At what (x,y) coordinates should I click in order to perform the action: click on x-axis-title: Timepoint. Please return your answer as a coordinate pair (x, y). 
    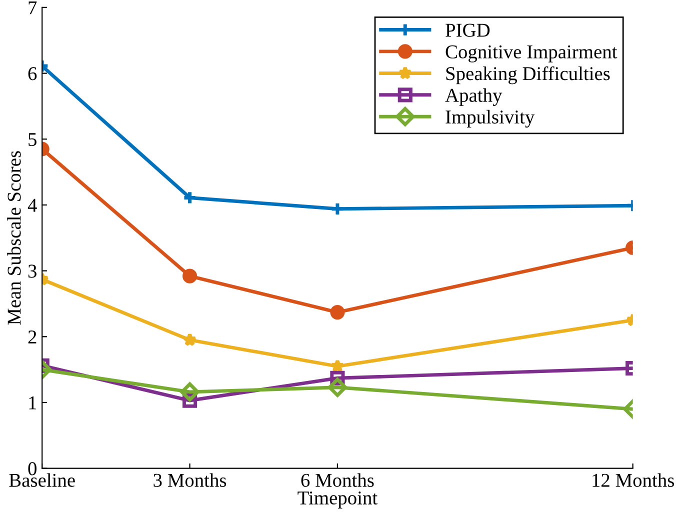
    Looking at the image, I should click on (338, 499).